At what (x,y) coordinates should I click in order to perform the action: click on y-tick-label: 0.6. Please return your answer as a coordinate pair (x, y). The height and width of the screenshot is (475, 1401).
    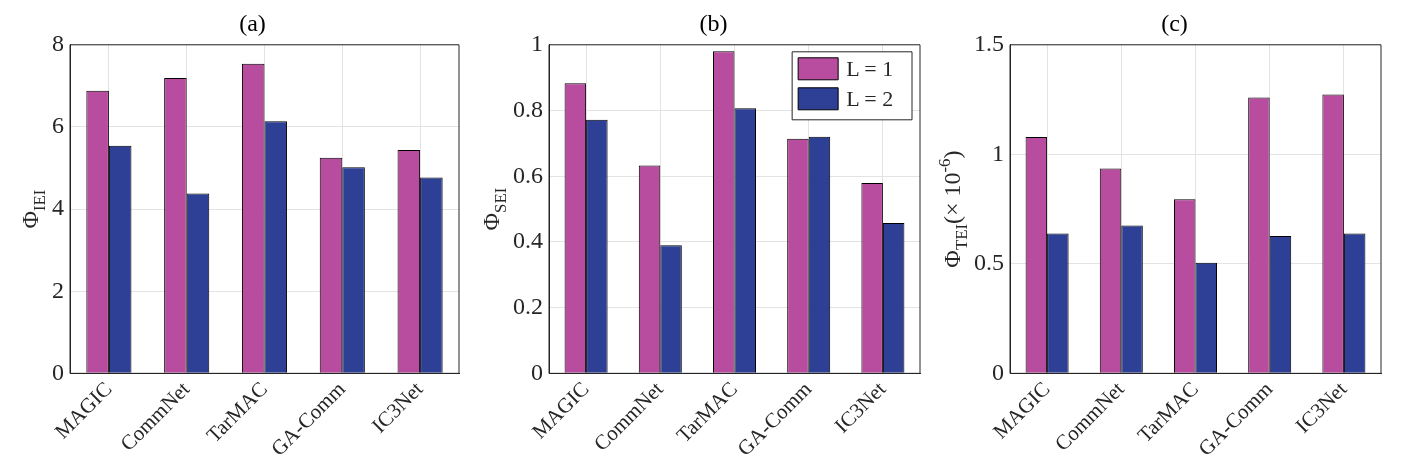
    Looking at the image, I should click on (528, 174).